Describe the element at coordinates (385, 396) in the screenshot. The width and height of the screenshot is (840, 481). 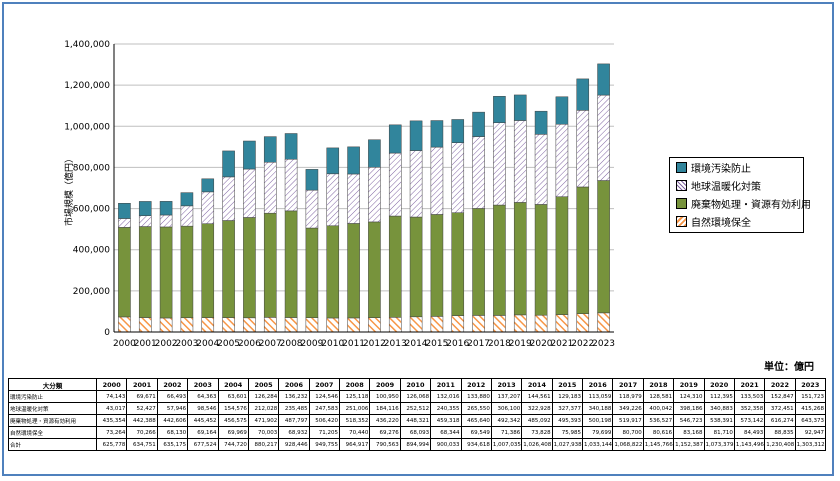
I see `table-cell: 100,950` at that location.